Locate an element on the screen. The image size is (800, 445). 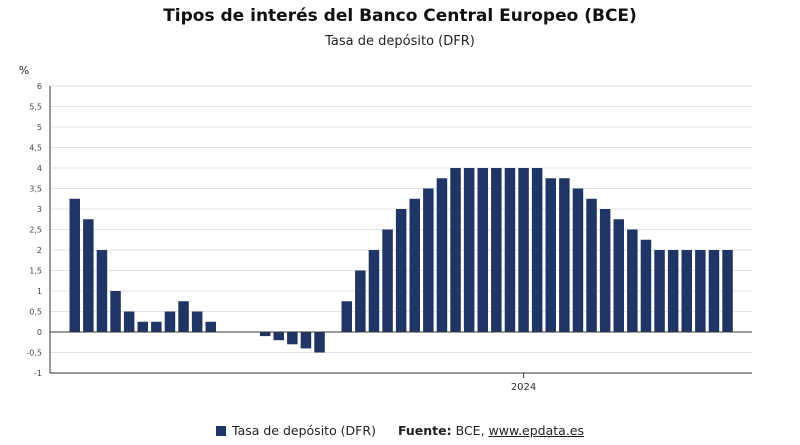
y-tick-label: 6 is located at coordinates (39, 86).